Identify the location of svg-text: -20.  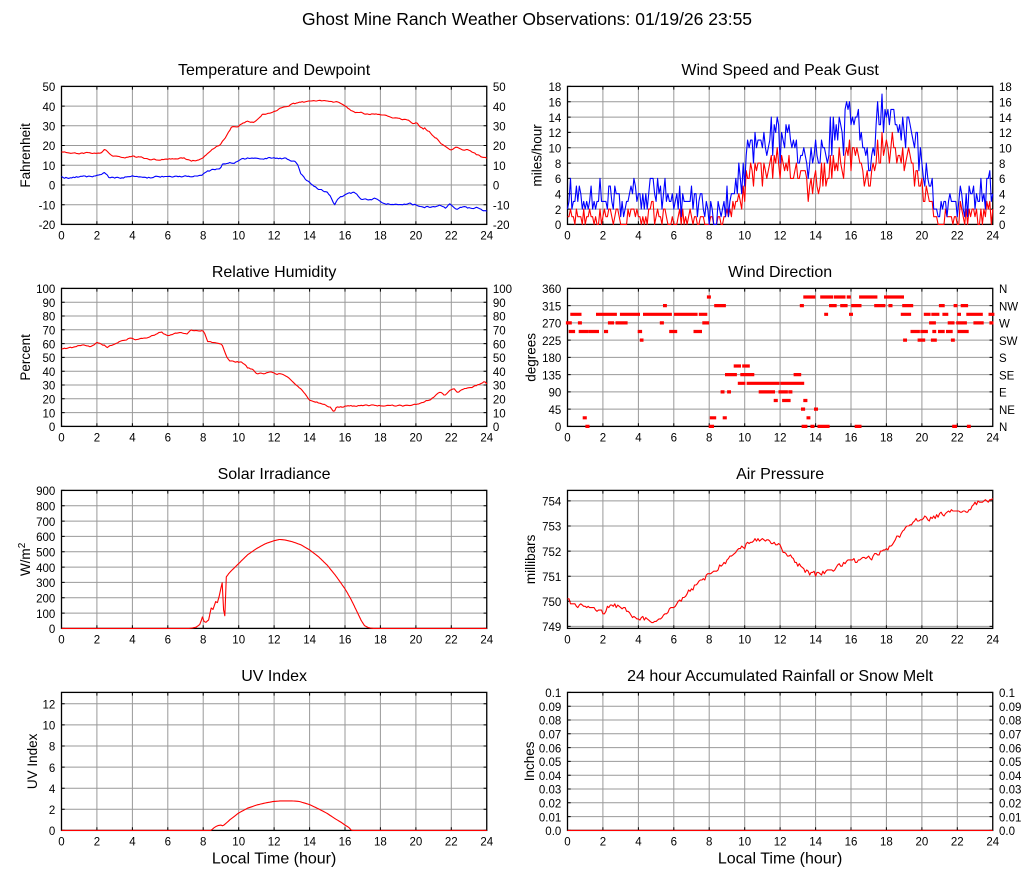
(501, 226).